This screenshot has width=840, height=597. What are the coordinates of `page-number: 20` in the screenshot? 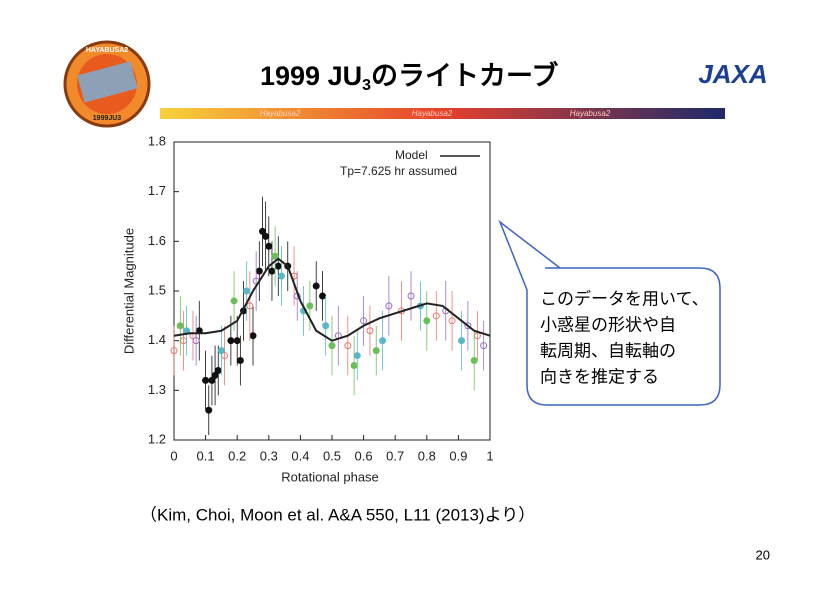 It's located at (763, 554).